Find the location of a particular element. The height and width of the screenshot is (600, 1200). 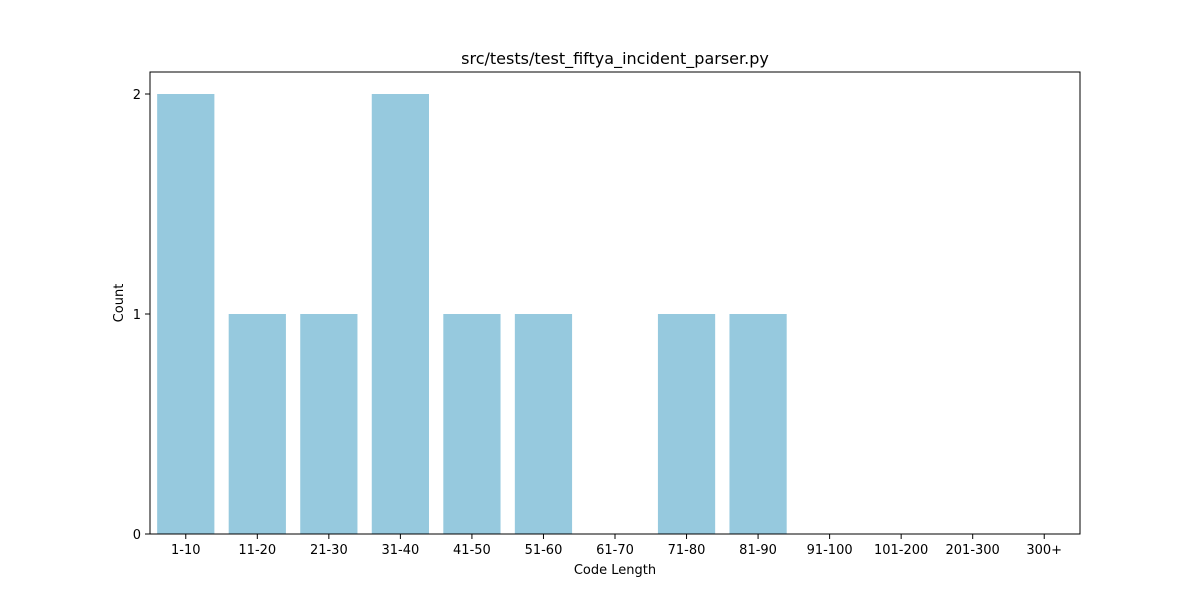

chart-title: src/tests/test_fiftya_incident_parser.py is located at coordinates (615, 59).